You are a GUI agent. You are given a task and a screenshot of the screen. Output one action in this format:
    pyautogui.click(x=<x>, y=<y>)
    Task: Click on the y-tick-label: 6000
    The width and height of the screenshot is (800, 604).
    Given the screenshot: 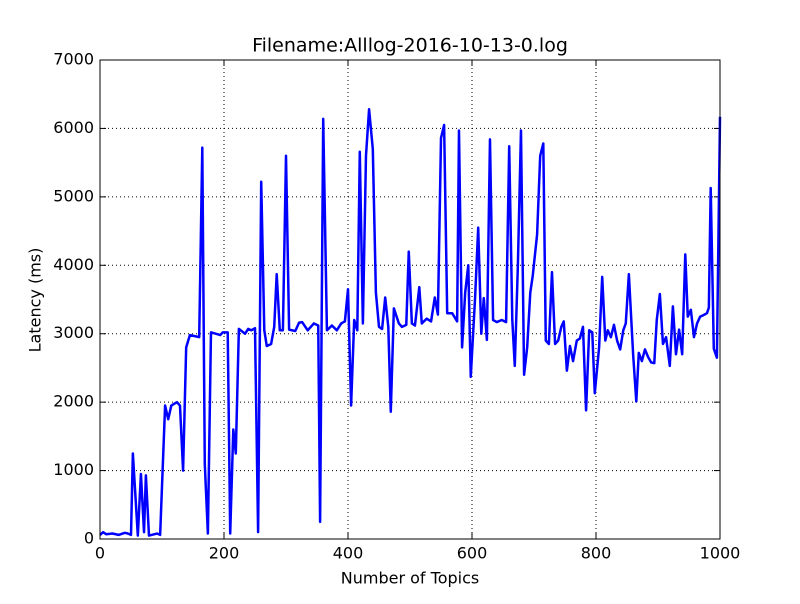 What is the action you would take?
    pyautogui.click(x=73, y=127)
    